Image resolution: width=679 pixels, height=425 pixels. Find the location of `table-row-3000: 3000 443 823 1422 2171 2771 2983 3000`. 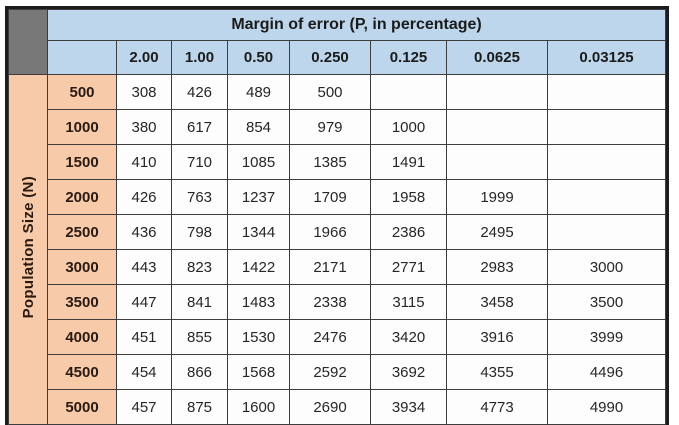

table-row-3000: 3000 443 823 1422 2171 2771 2983 3000 is located at coordinates (338, 267).